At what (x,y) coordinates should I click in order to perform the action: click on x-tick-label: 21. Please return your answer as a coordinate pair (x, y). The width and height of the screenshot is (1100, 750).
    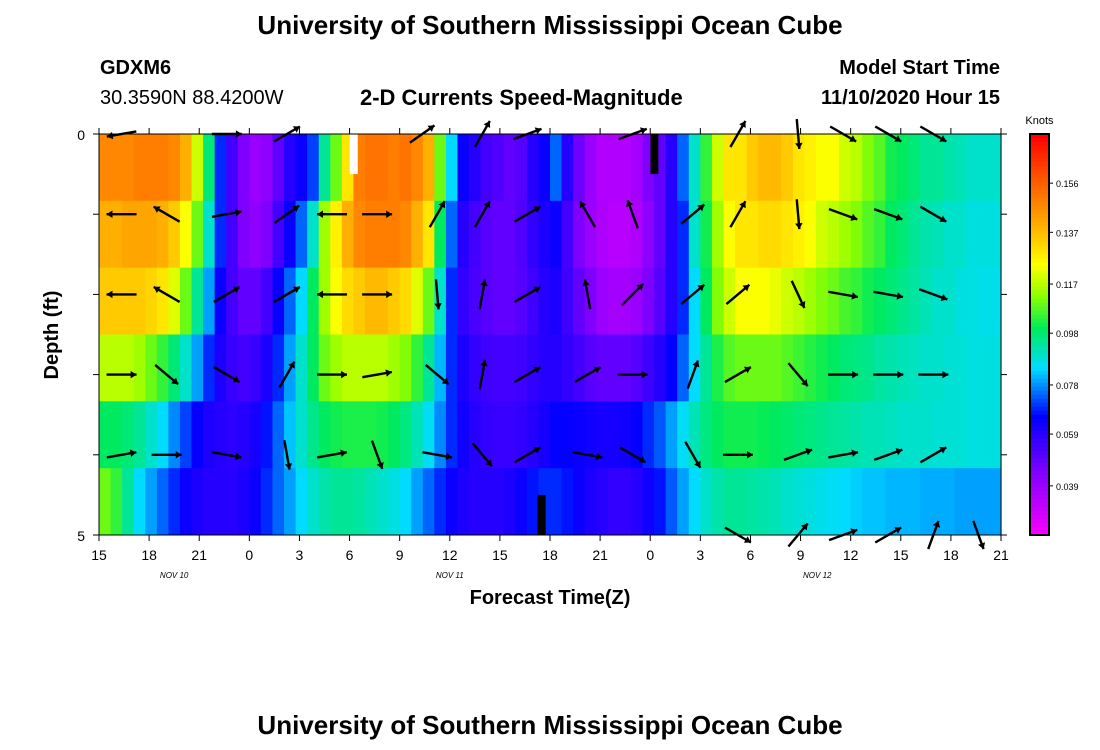
    Looking at the image, I should click on (1001, 555).